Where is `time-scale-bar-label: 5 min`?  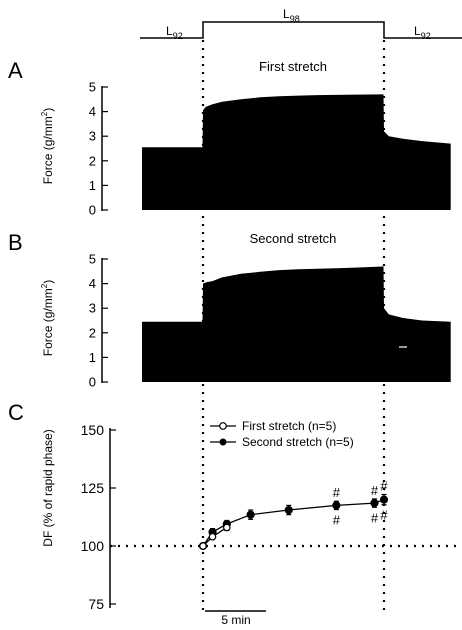 time-scale-bar-label: 5 min is located at coordinates (235, 620).